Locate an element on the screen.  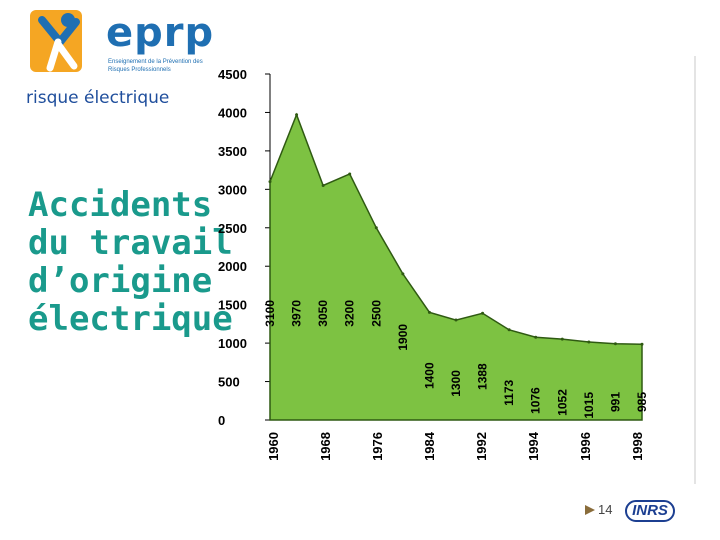
title-line-4: électrique is located at coordinates (130, 319).